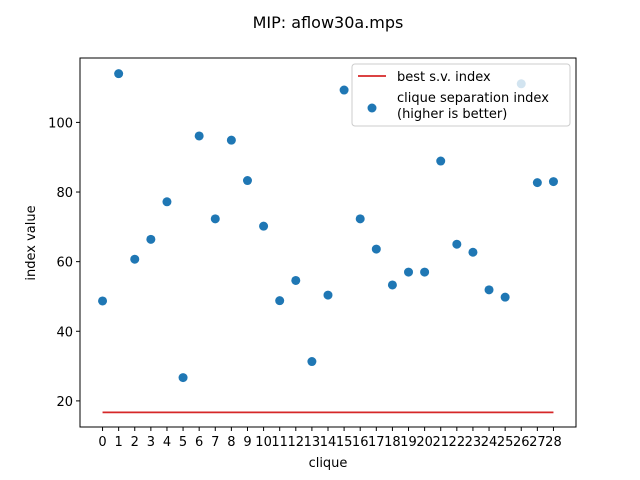 The width and height of the screenshot is (640, 480). I want to click on y-tick-label: 80, so click(64, 193).